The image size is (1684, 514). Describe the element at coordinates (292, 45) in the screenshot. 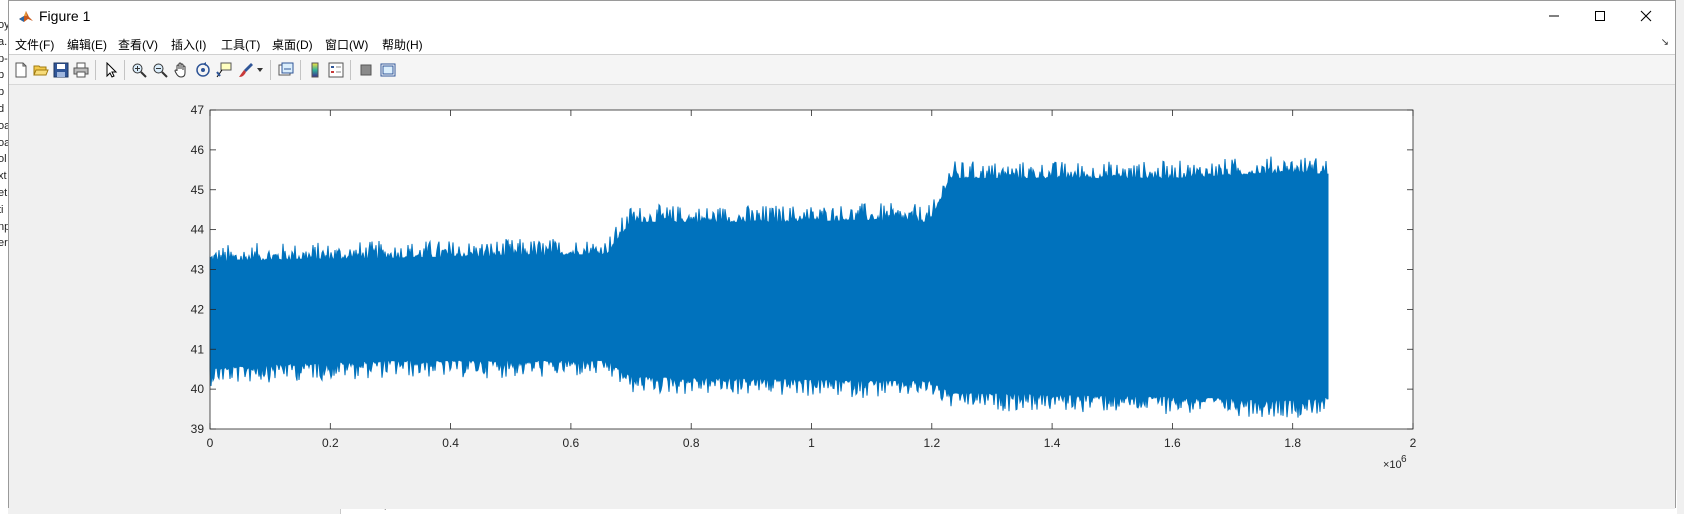

I see `menu-desktop: 桌面(D)` at that location.